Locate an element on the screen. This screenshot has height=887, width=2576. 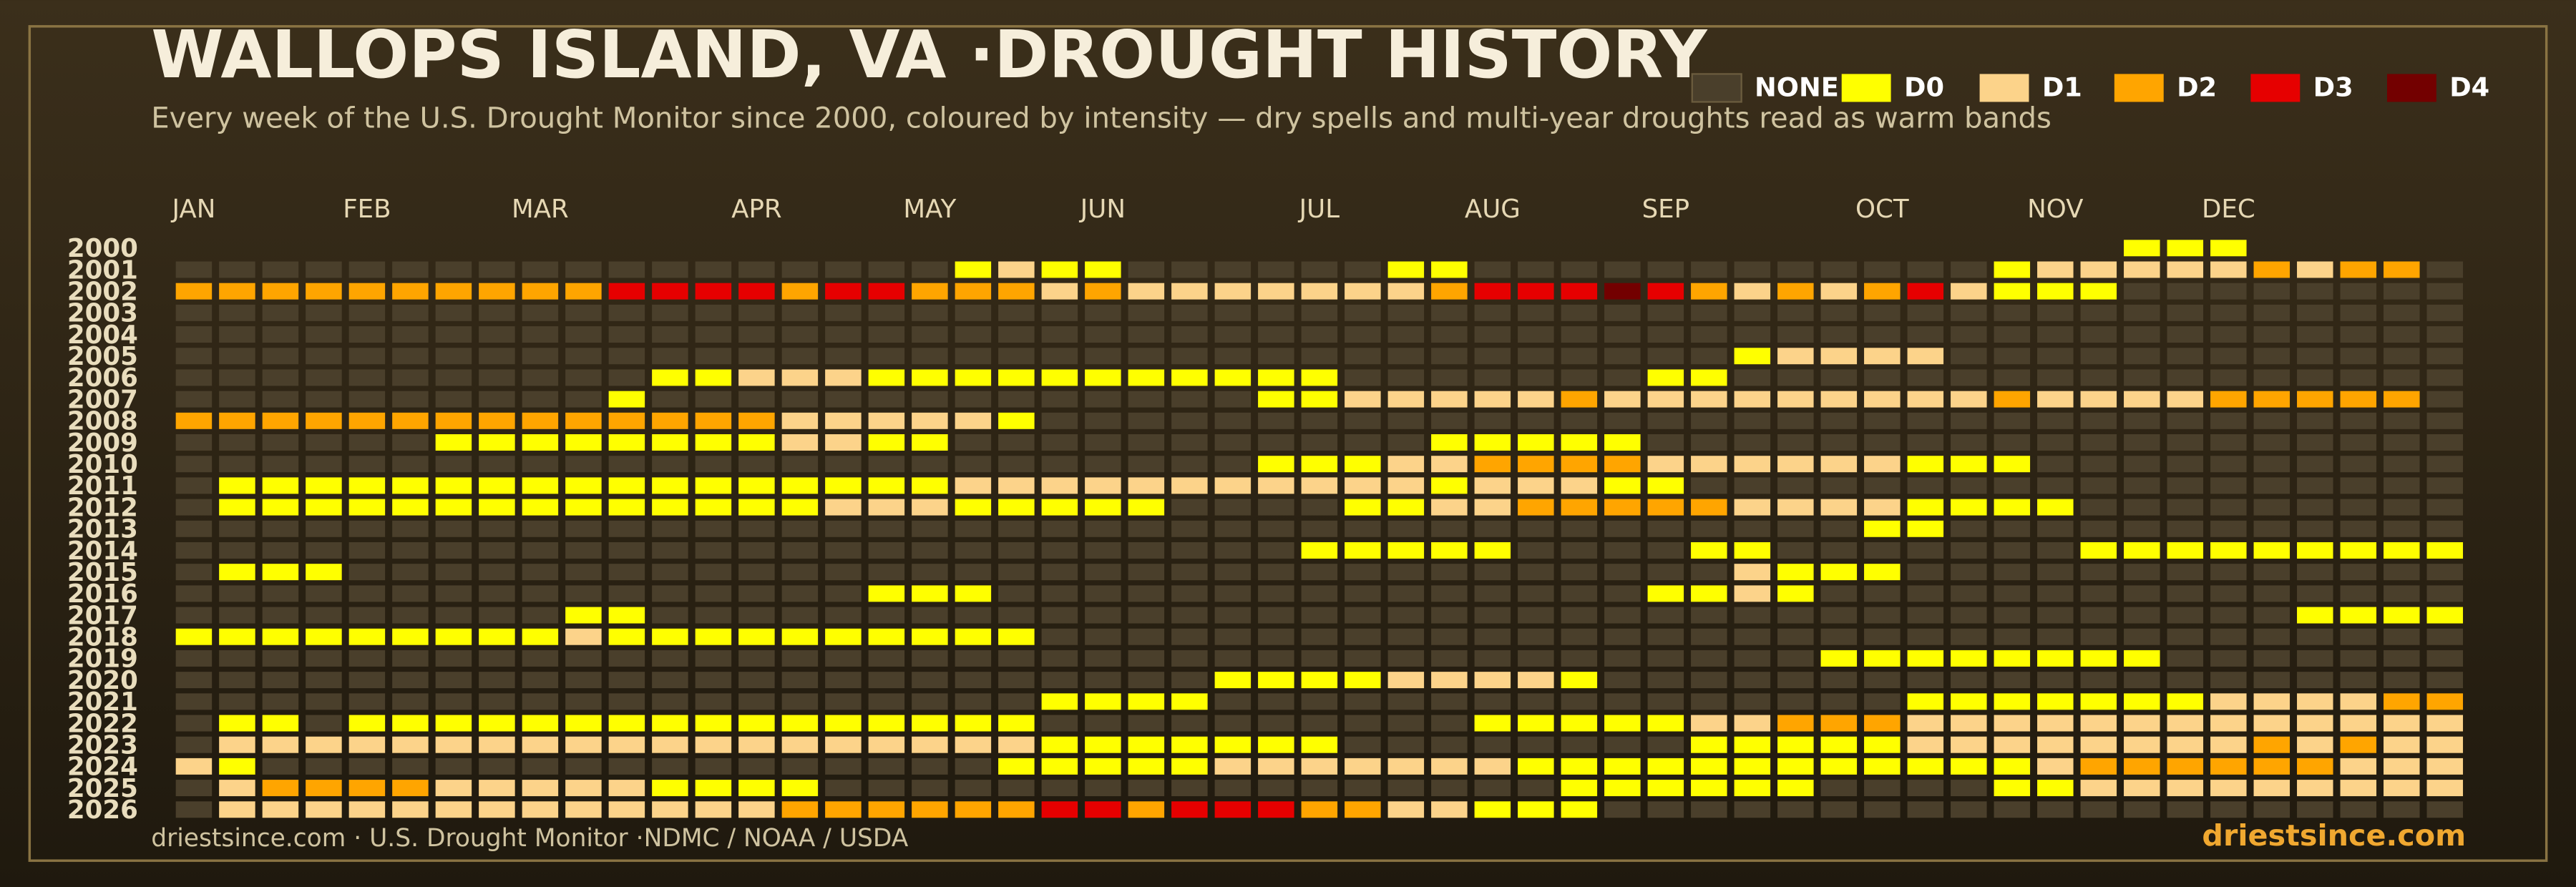
month-label: FEB is located at coordinates (367, 209).